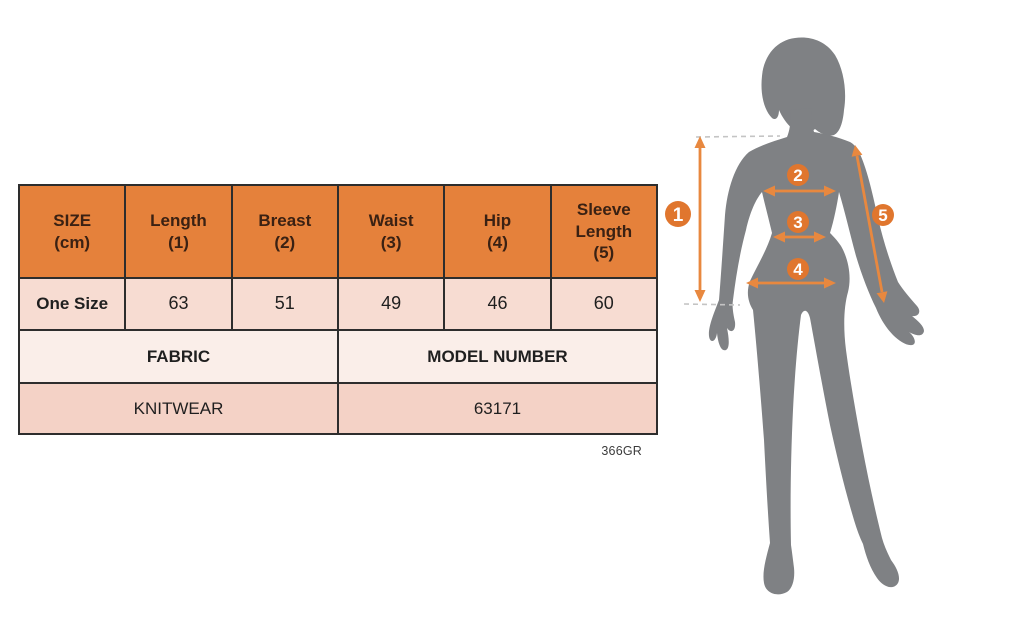 The height and width of the screenshot is (628, 1024). I want to click on marker-circle-1: 1, so click(678, 214).